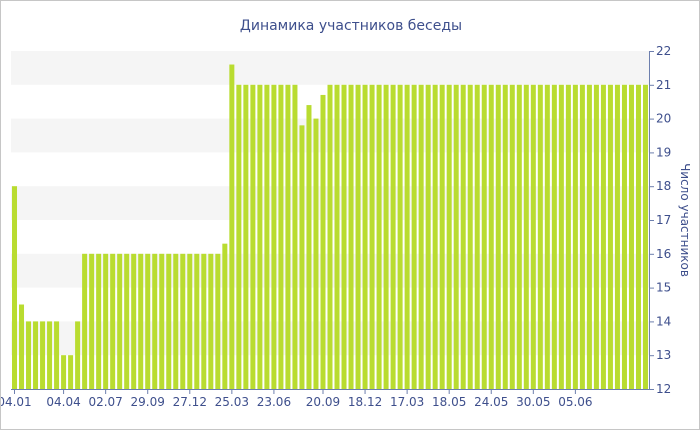  Describe the element at coordinates (274, 402) in the screenshot. I see `x-tick-label: 23.06` at that location.